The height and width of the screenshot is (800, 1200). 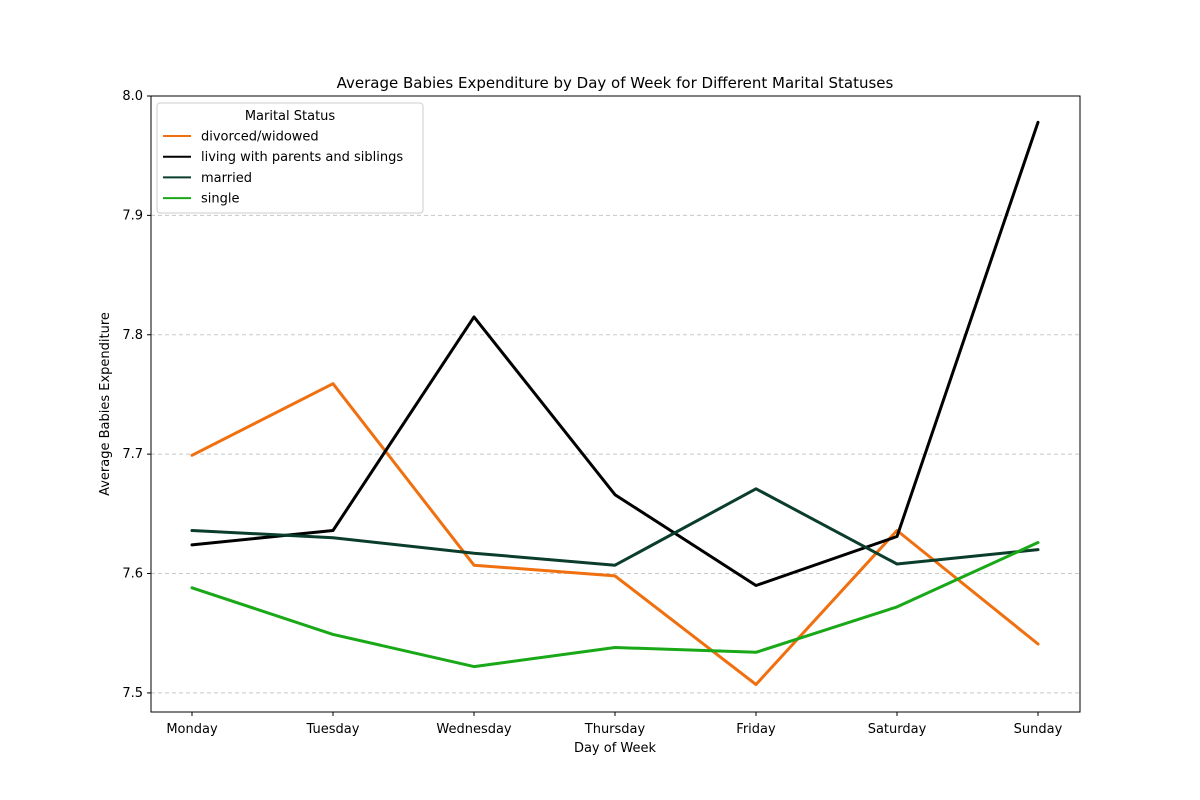 I want to click on y-tick-label: 7.6, so click(x=132, y=574).